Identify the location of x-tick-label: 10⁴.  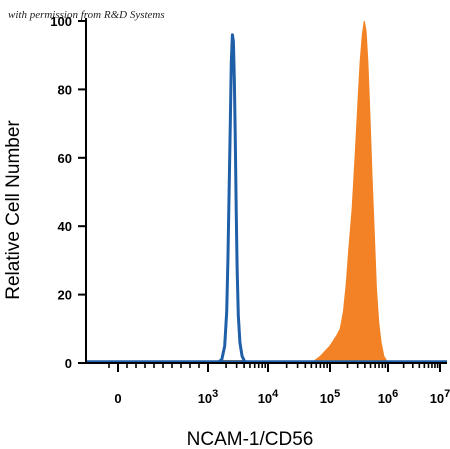
(268, 397).